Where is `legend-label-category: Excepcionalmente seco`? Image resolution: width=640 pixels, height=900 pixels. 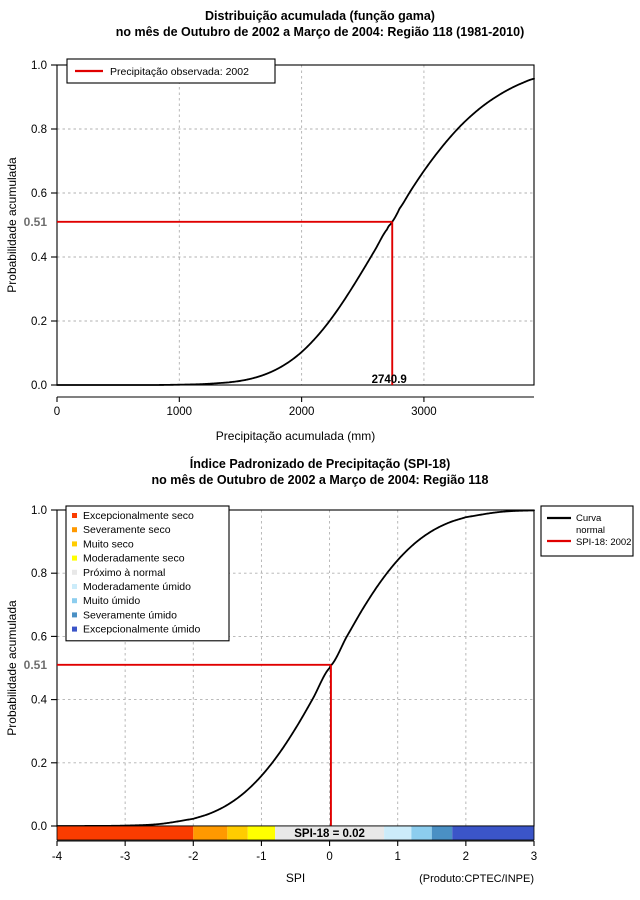 legend-label-category: Excepcionalmente seco is located at coordinates (138, 516).